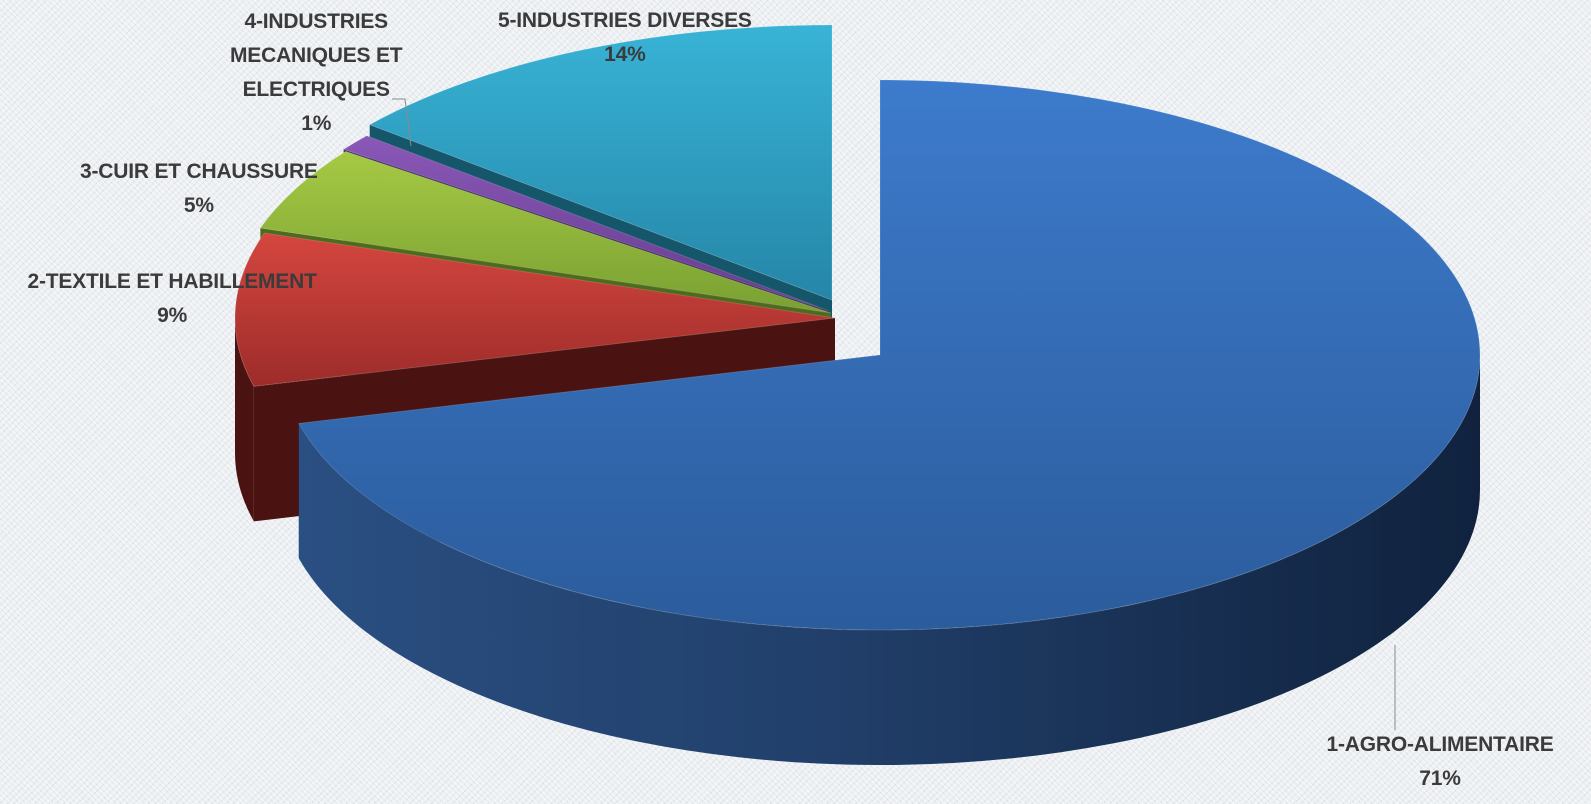 This screenshot has height=804, width=1591. Describe the element at coordinates (1440, 778) in the screenshot. I see `data-label-percent: 71%` at that location.